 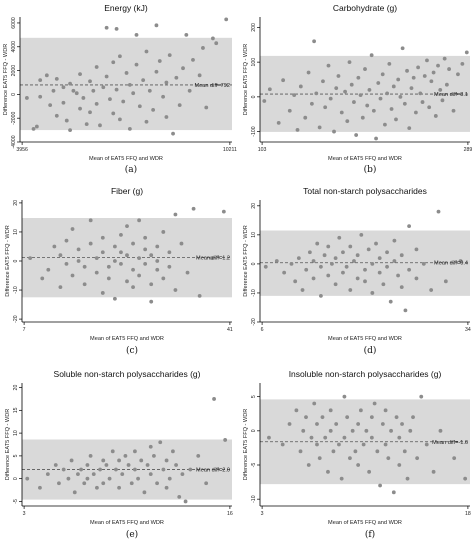 What do you see at coordinates (246, 80) in the screenshot?
I see `y-axis-title: Difference EAT5 FFQ - WDR` at bounding box center [246, 80].